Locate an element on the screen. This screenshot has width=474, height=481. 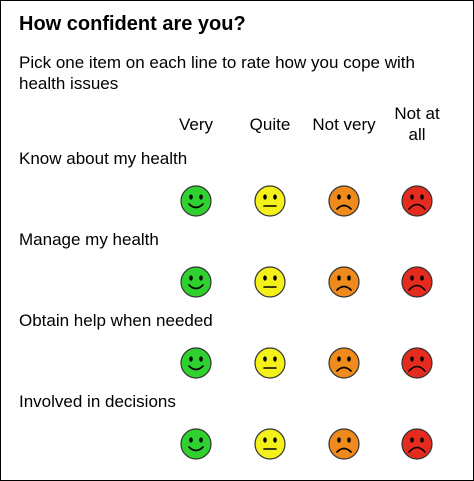
column-header: Not very is located at coordinates (344, 124).